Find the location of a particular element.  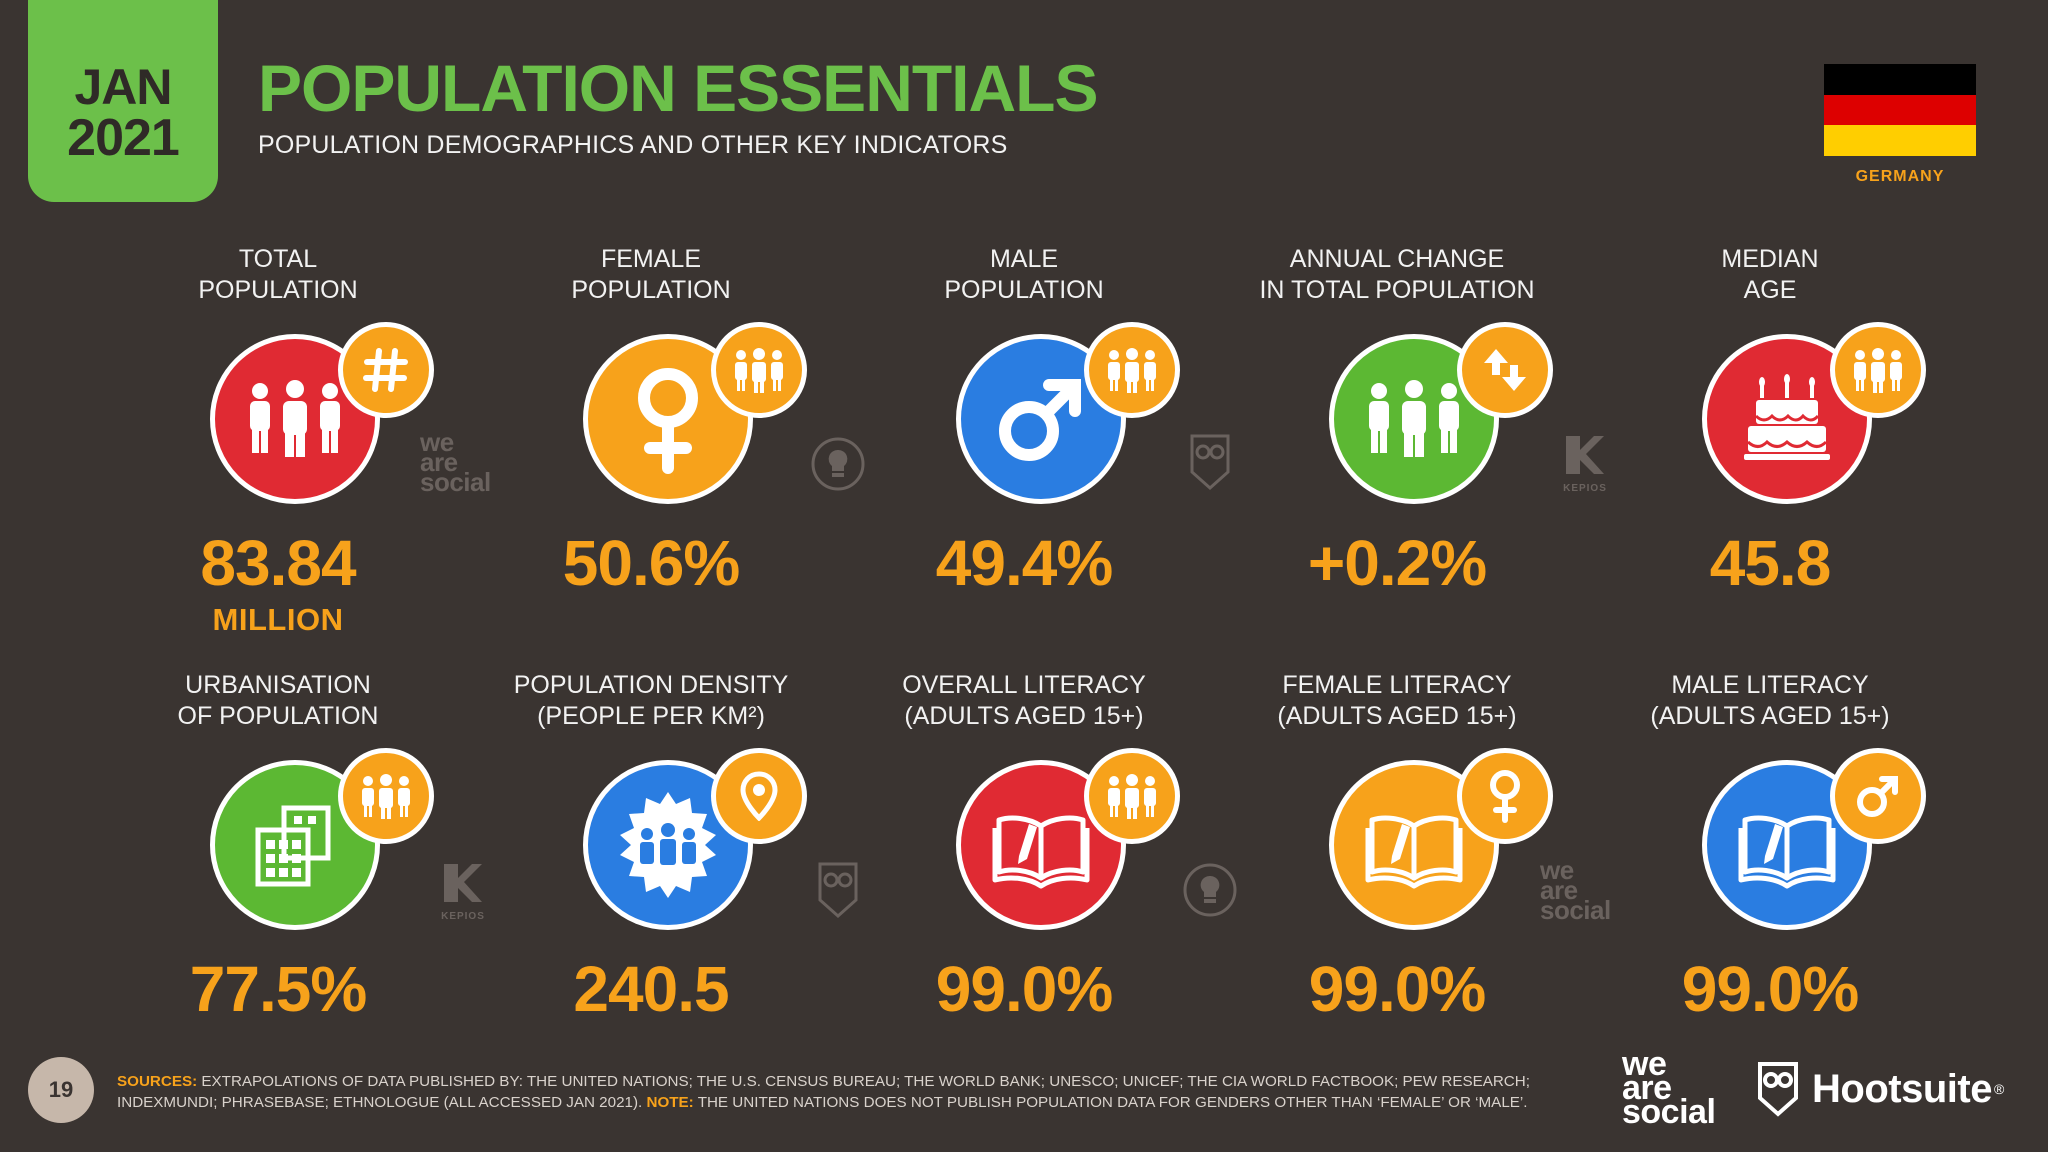

stat-urbanisation: URBANISATION OF POPULATION 77.5% is located at coordinates (281, 848).